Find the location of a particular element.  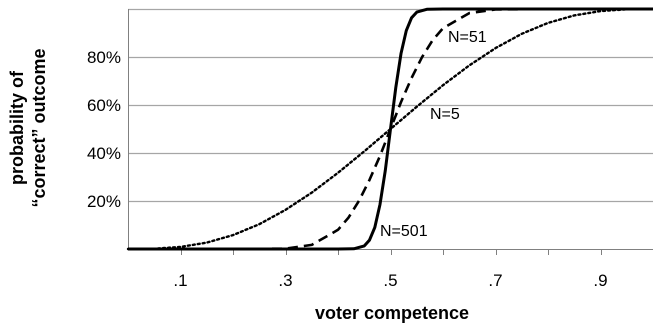

series-label-n5: N=5 is located at coordinates (445, 114).